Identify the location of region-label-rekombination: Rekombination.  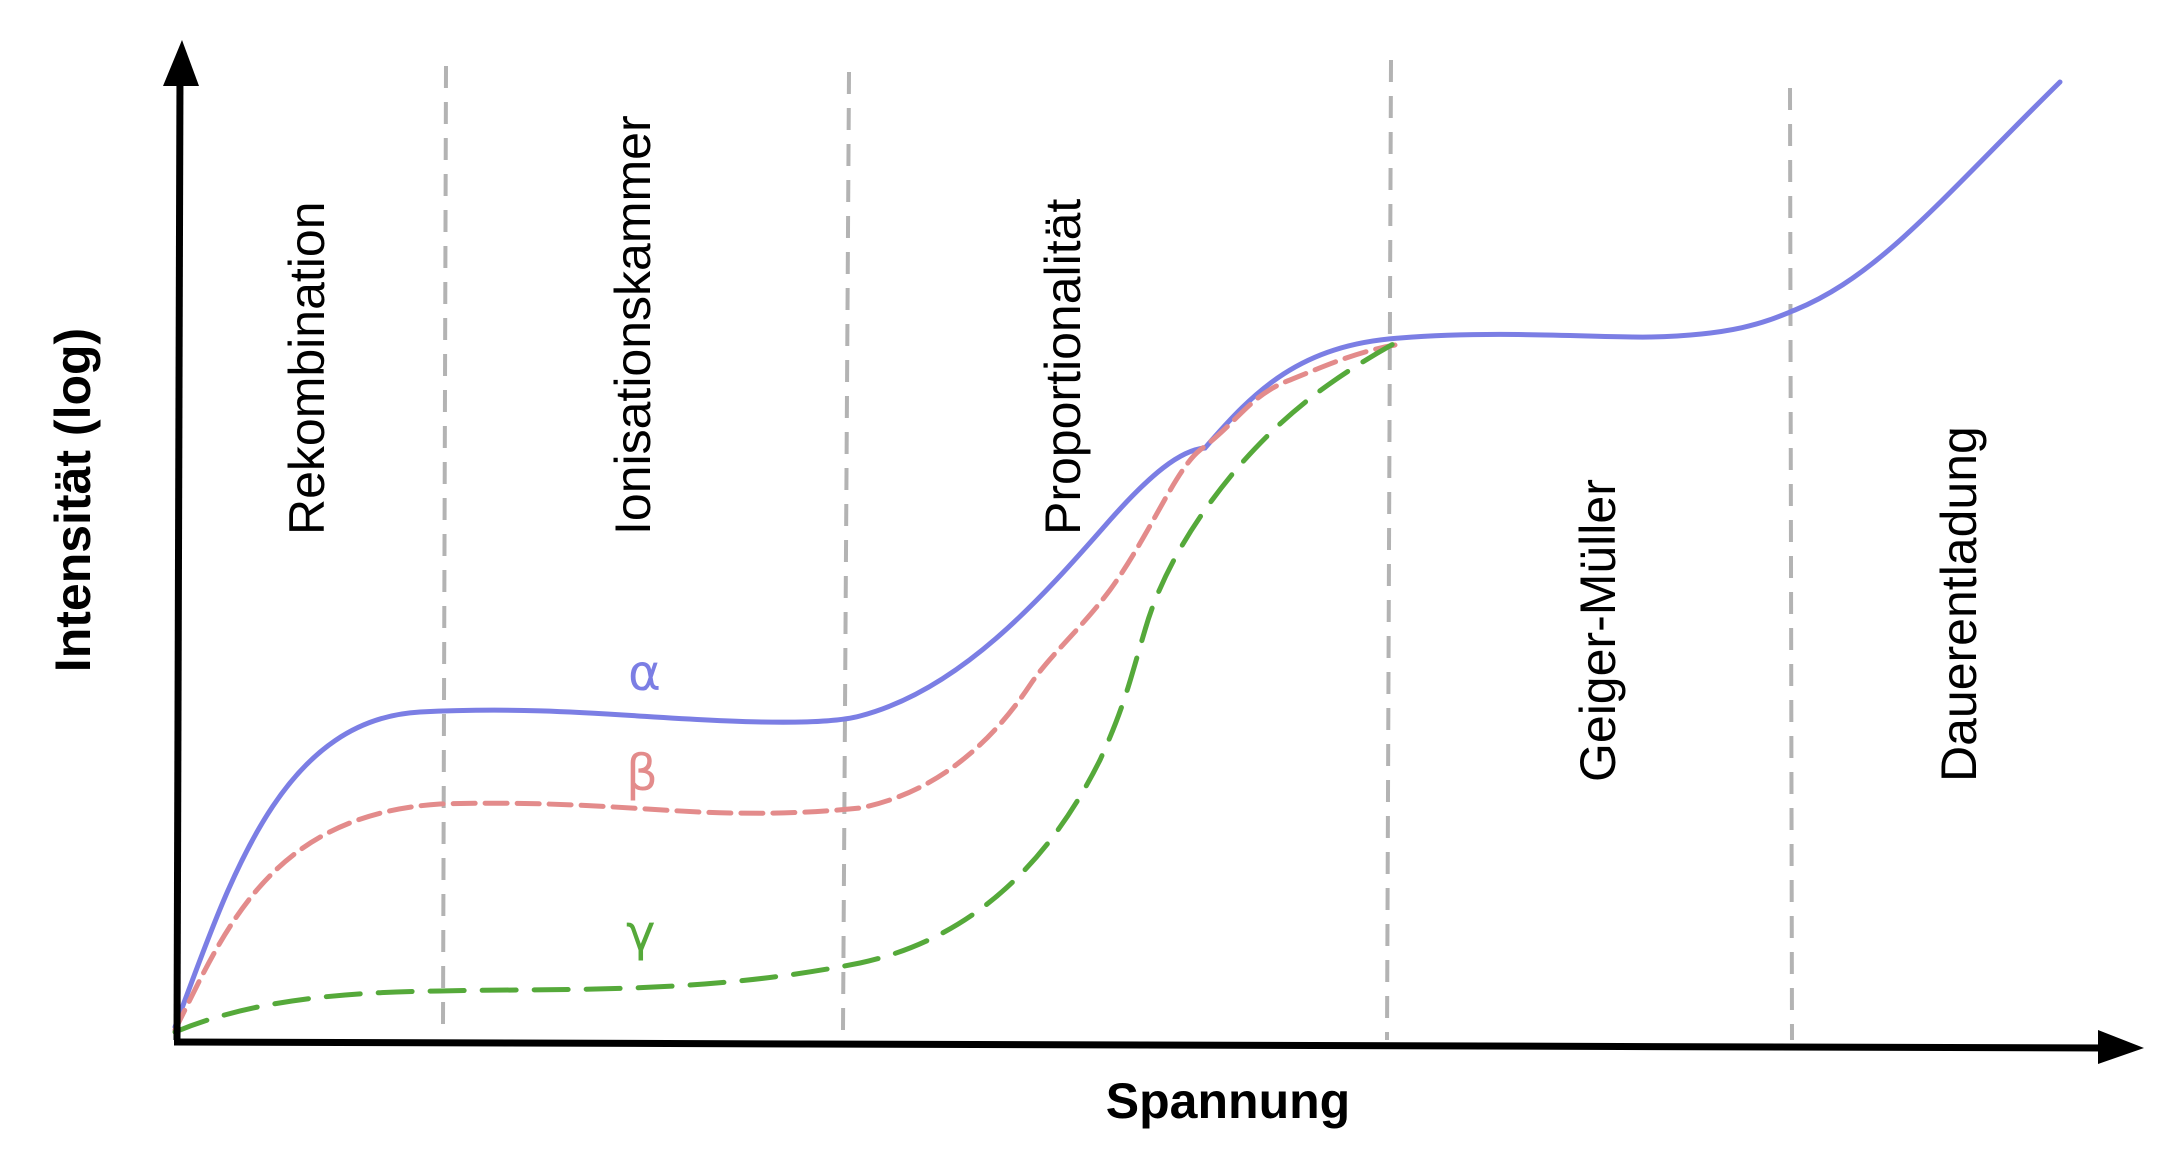
(307, 368).